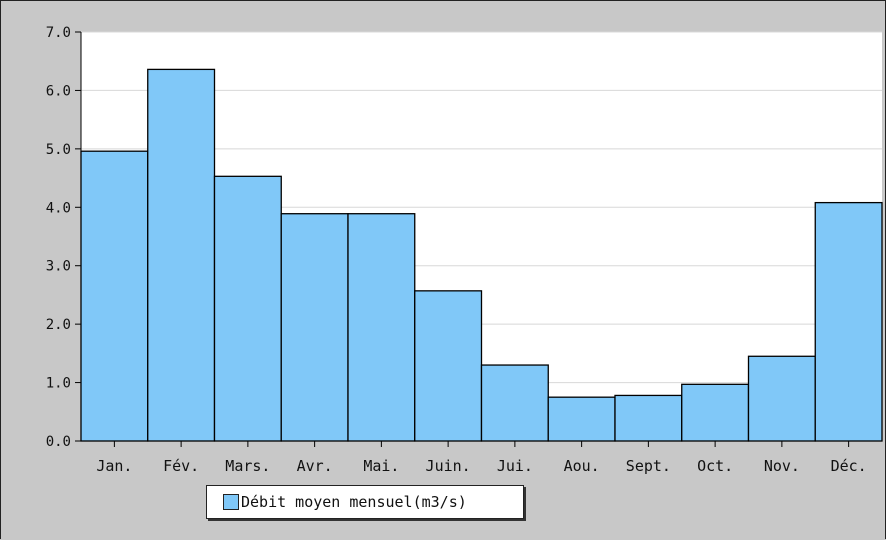  What do you see at coordinates (58, 208) in the screenshot?
I see `y-tick-label: 4.0` at bounding box center [58, 208].